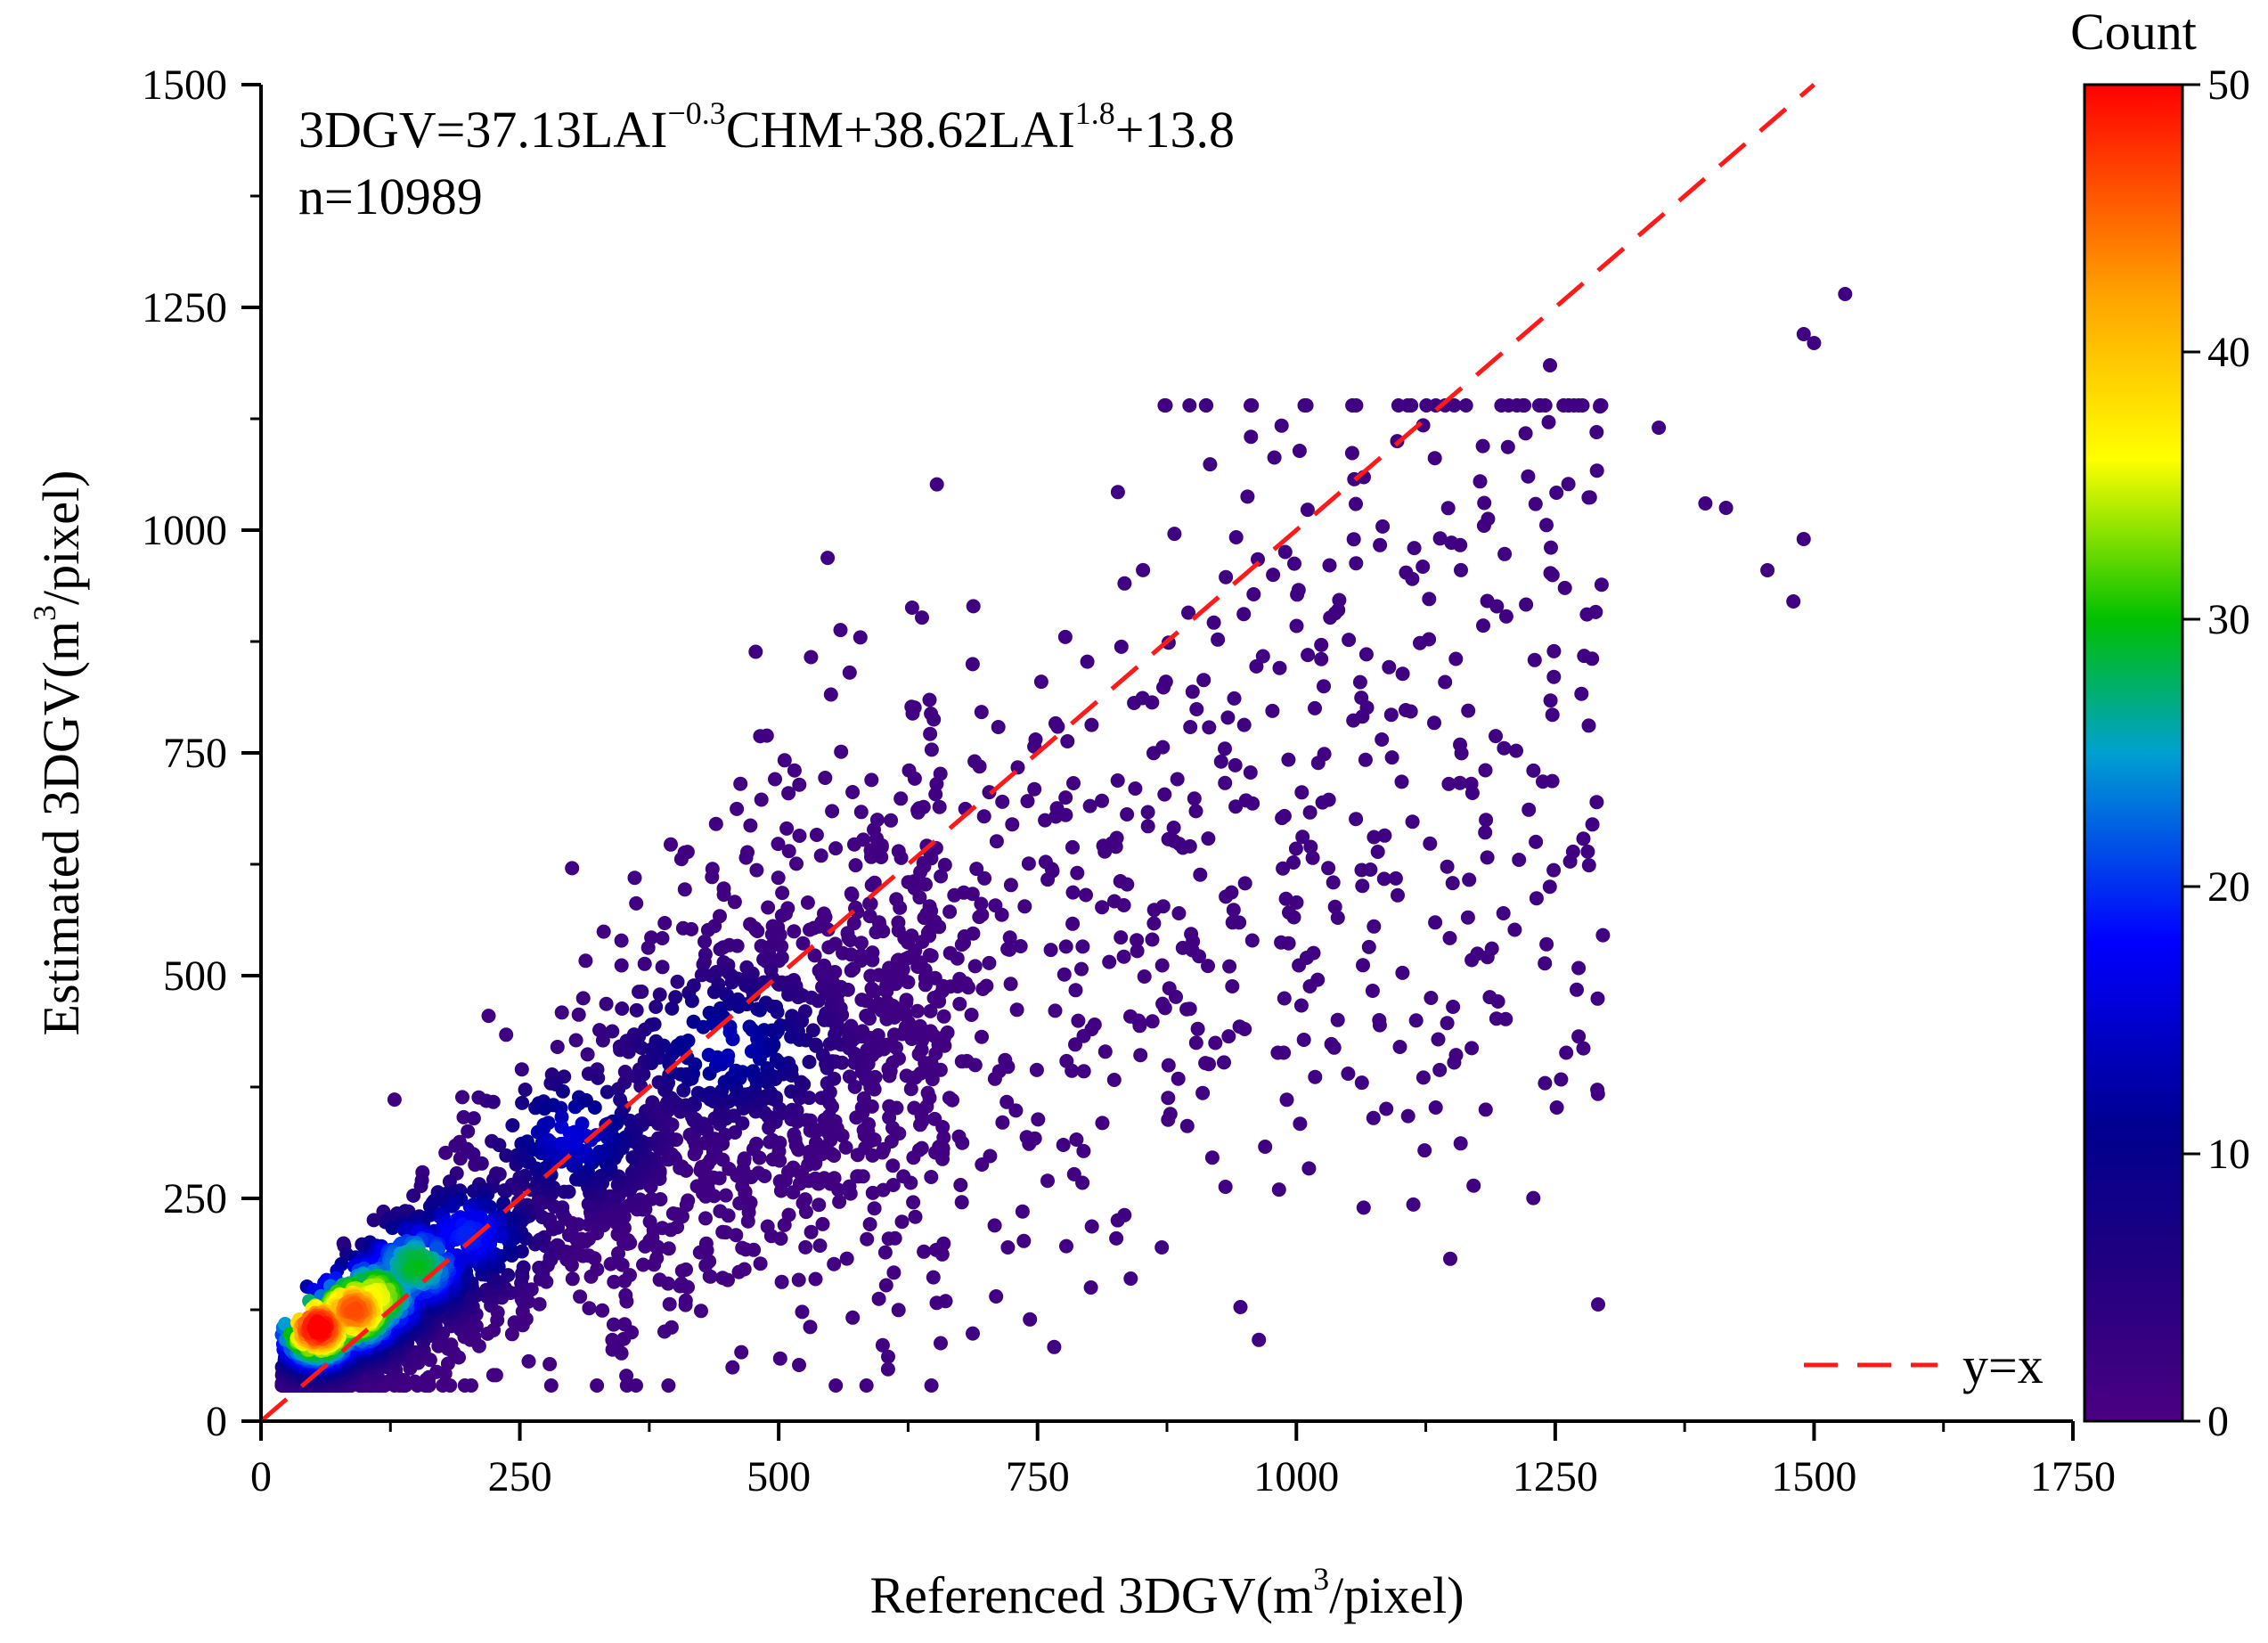 The height and width of the screenshot is (1643, 2268). Describe the element at coordinates (2228, 1154) in the screenshot. I see `colorbar-tick-label: 10` at that location.